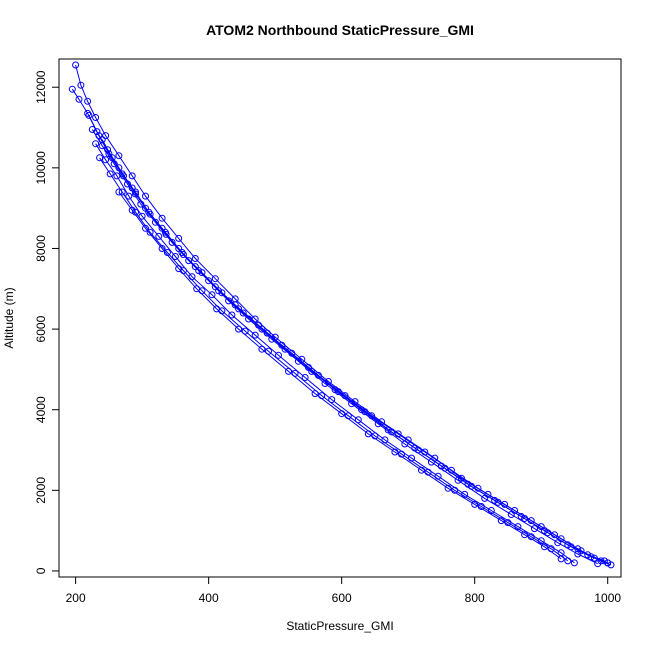  Describe the element at coordinates (76, 598) in the screenshot. I see `x-tick-label: 200` at that location.